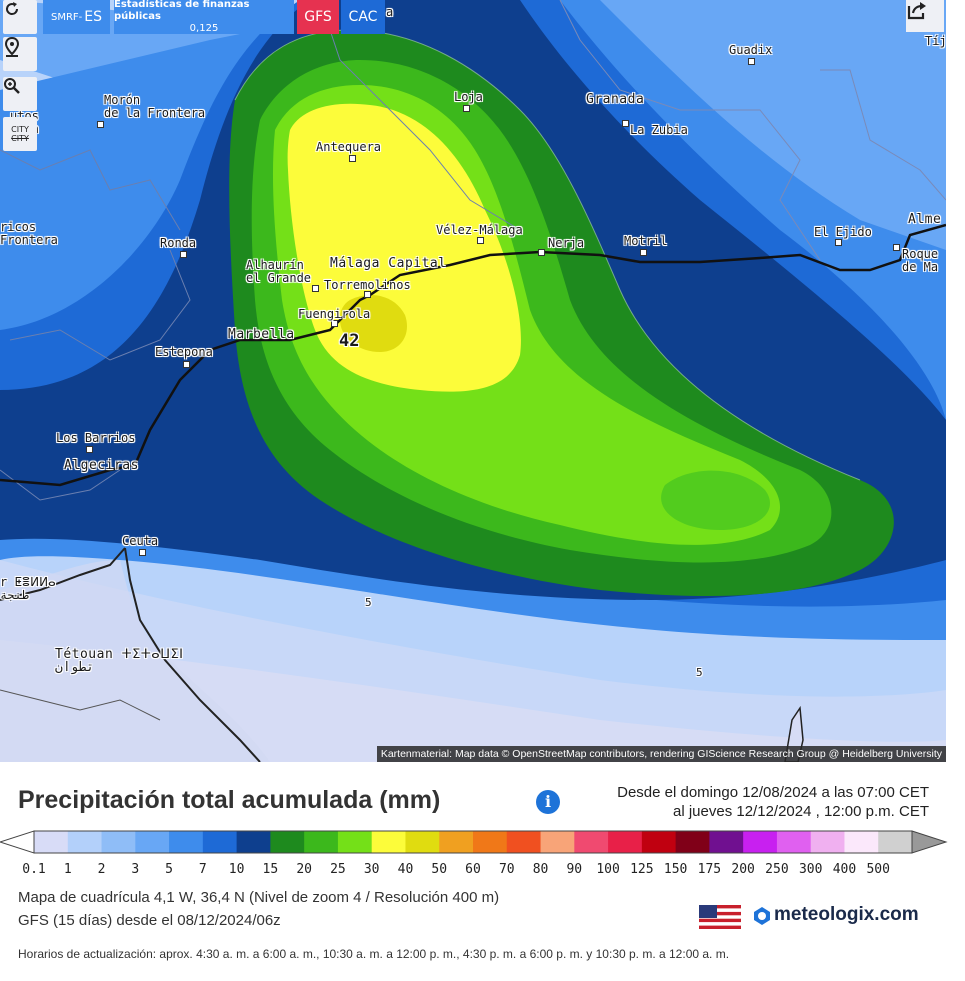 Image resolution: width=965 pixels, height=981 pixels. I want to click on place-label-tetouan: Tétouan ⵜⵉⵜⴰⵡⵉⵏ تطوان, so click(119, 661).